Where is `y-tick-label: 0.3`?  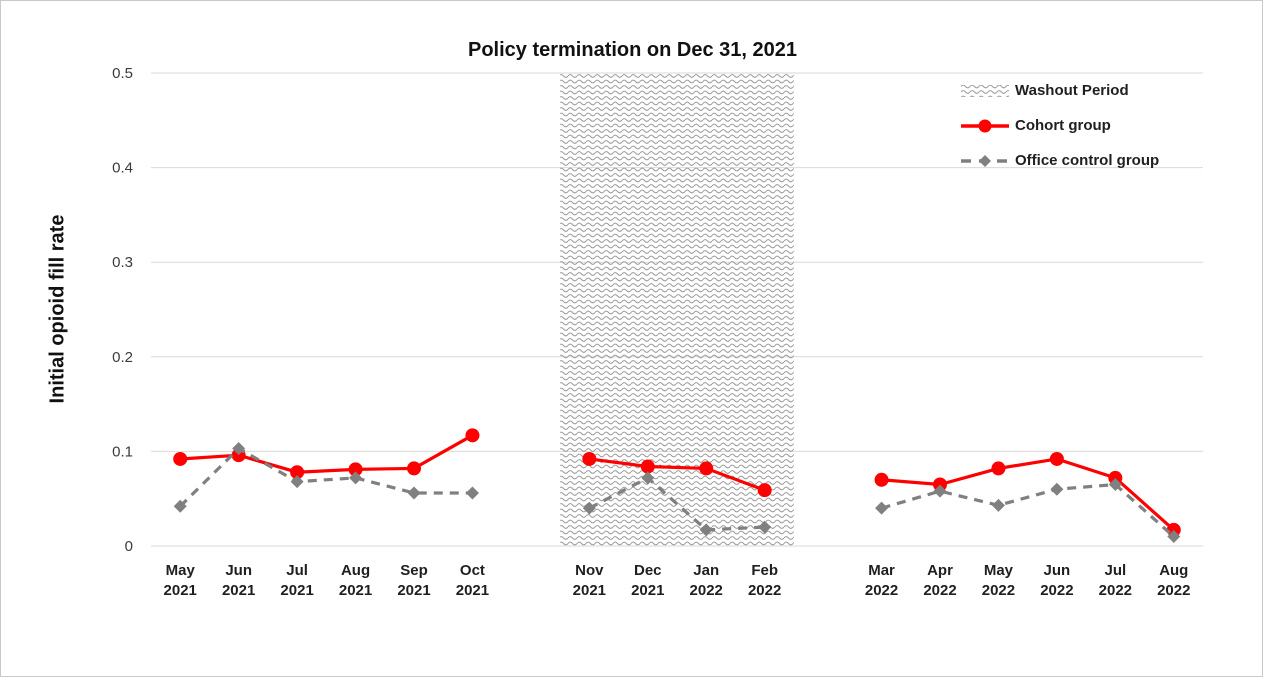 y-tick-label: 0.3 is located at coordinates (122, 262).